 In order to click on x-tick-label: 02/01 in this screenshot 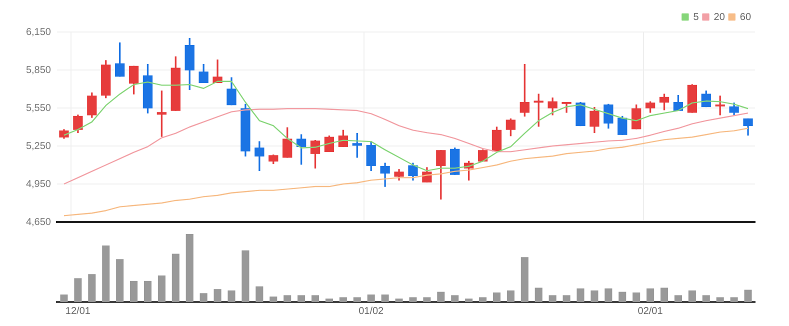, I will do `click(651, 311)`.